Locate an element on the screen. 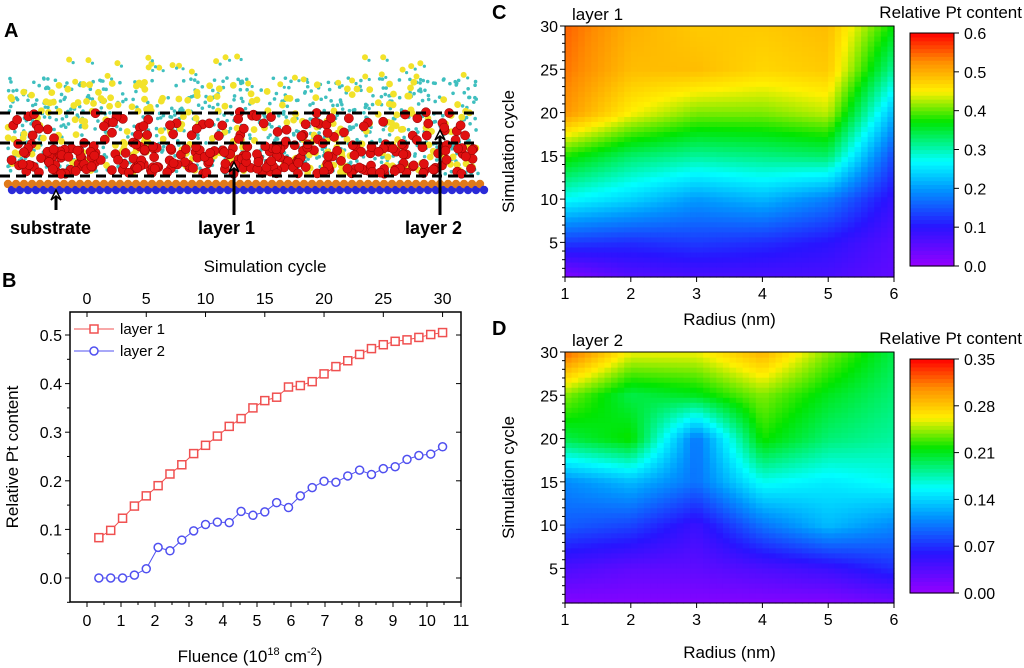 This screenshot has width=1024, height=668. y-tick-label: 5 is located at coordinates (553, 243).